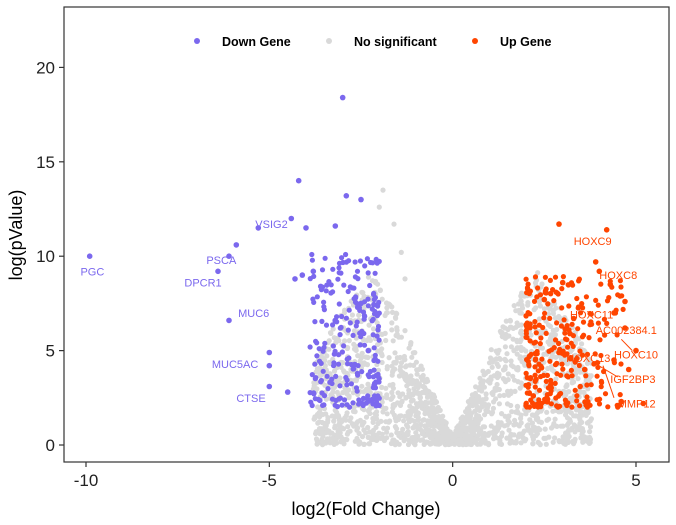  I want to click on y-tick-label: 10, so click(45, 256).